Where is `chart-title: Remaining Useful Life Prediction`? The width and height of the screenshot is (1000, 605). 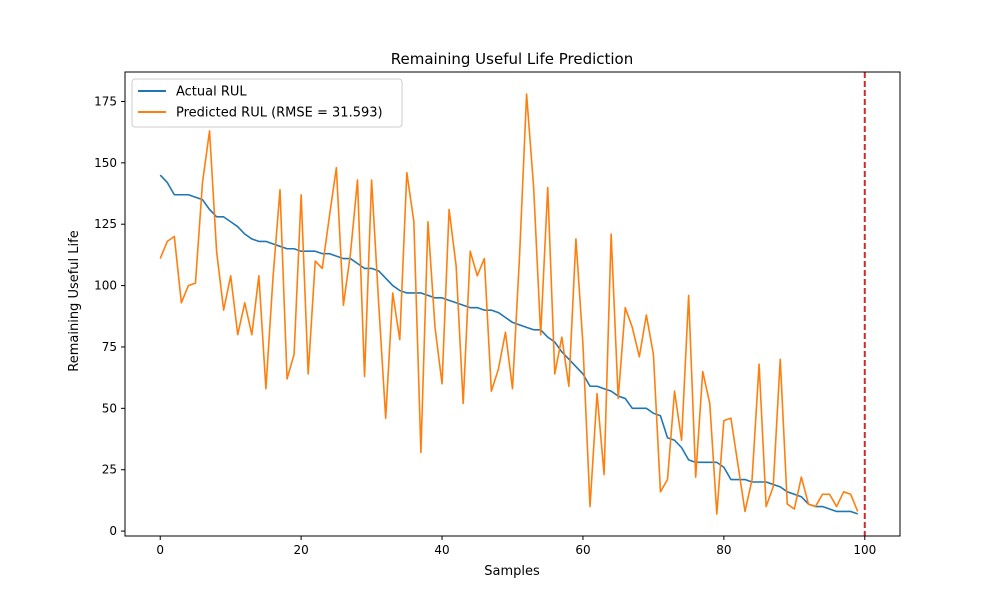 chart-title: Remaining Useful Life Prediction is located at coordinates (512, 59).